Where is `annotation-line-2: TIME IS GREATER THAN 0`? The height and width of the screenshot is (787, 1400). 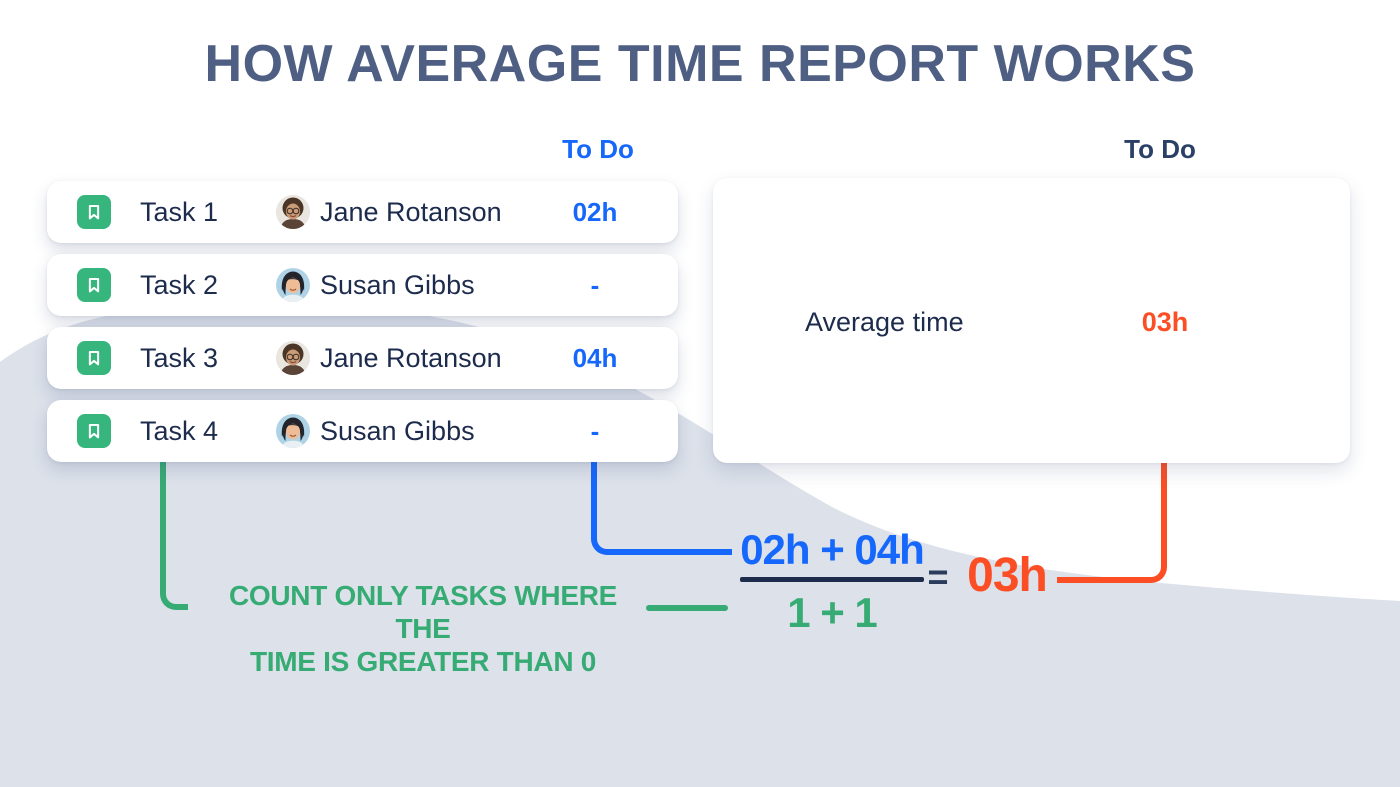
annotation-line-2: TIME IS GREATER THAN 0 is located at coordinates (422, 661).